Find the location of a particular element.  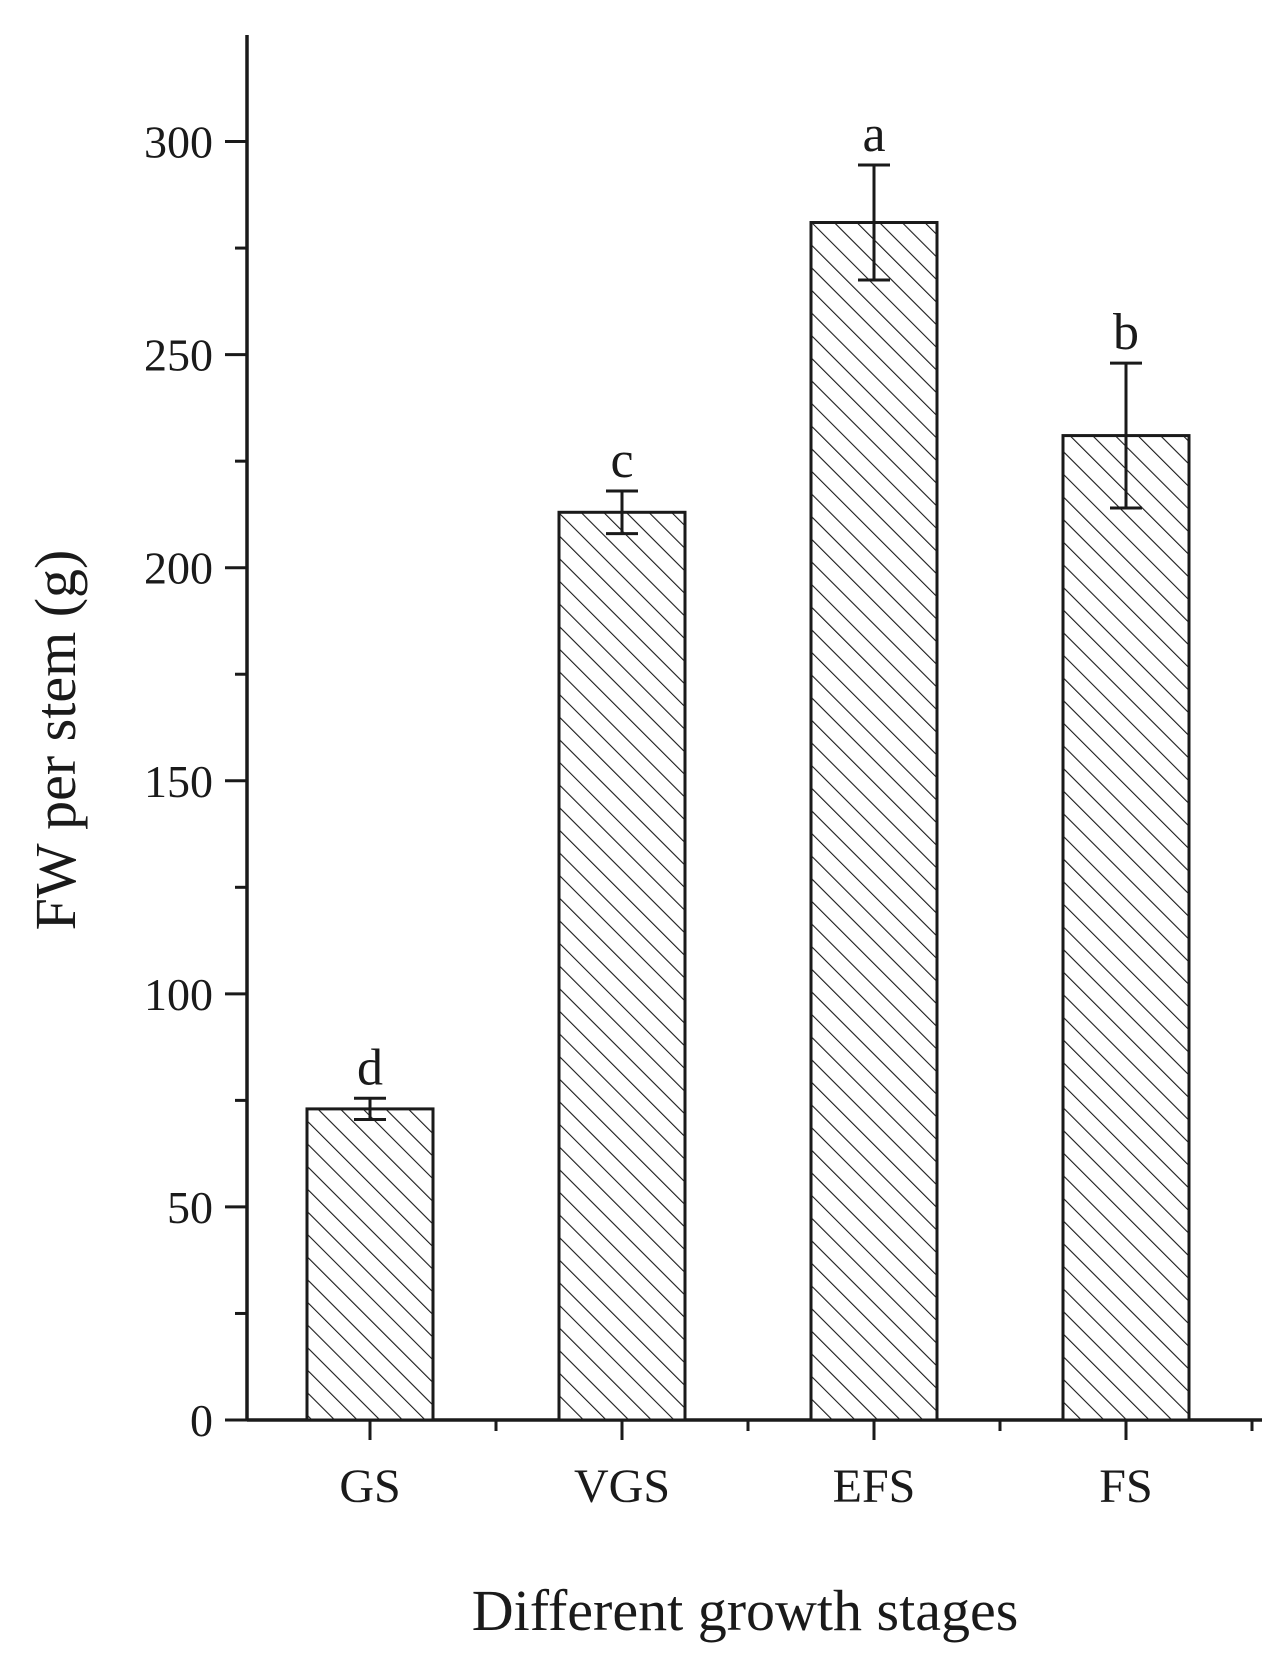

x-tick-label: EFS is located at coordinates (874, 1486).